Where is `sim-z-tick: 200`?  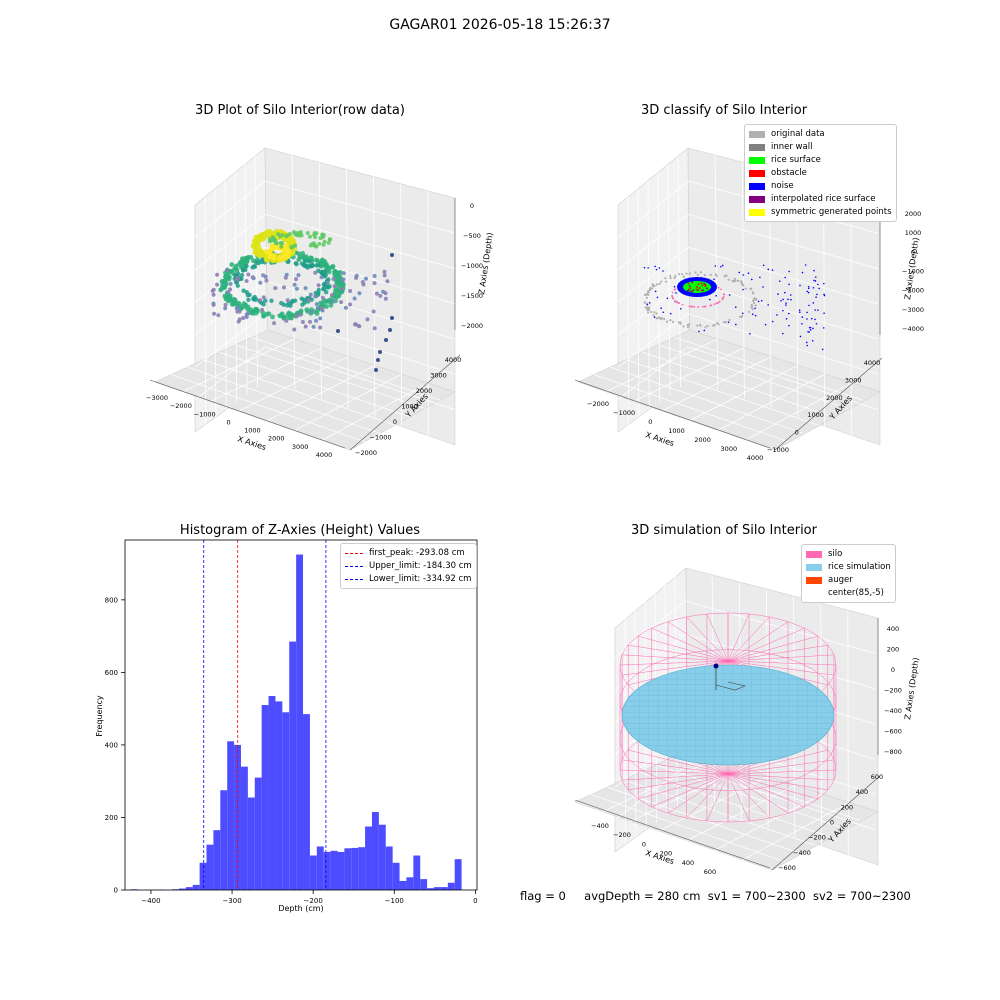
sim-z-tick: 200 is located at coordinates (893, 650).